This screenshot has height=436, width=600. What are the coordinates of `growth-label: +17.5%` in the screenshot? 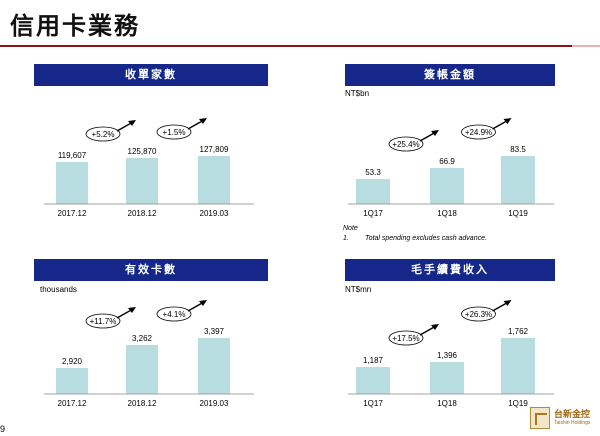 It's located at (405, 338).